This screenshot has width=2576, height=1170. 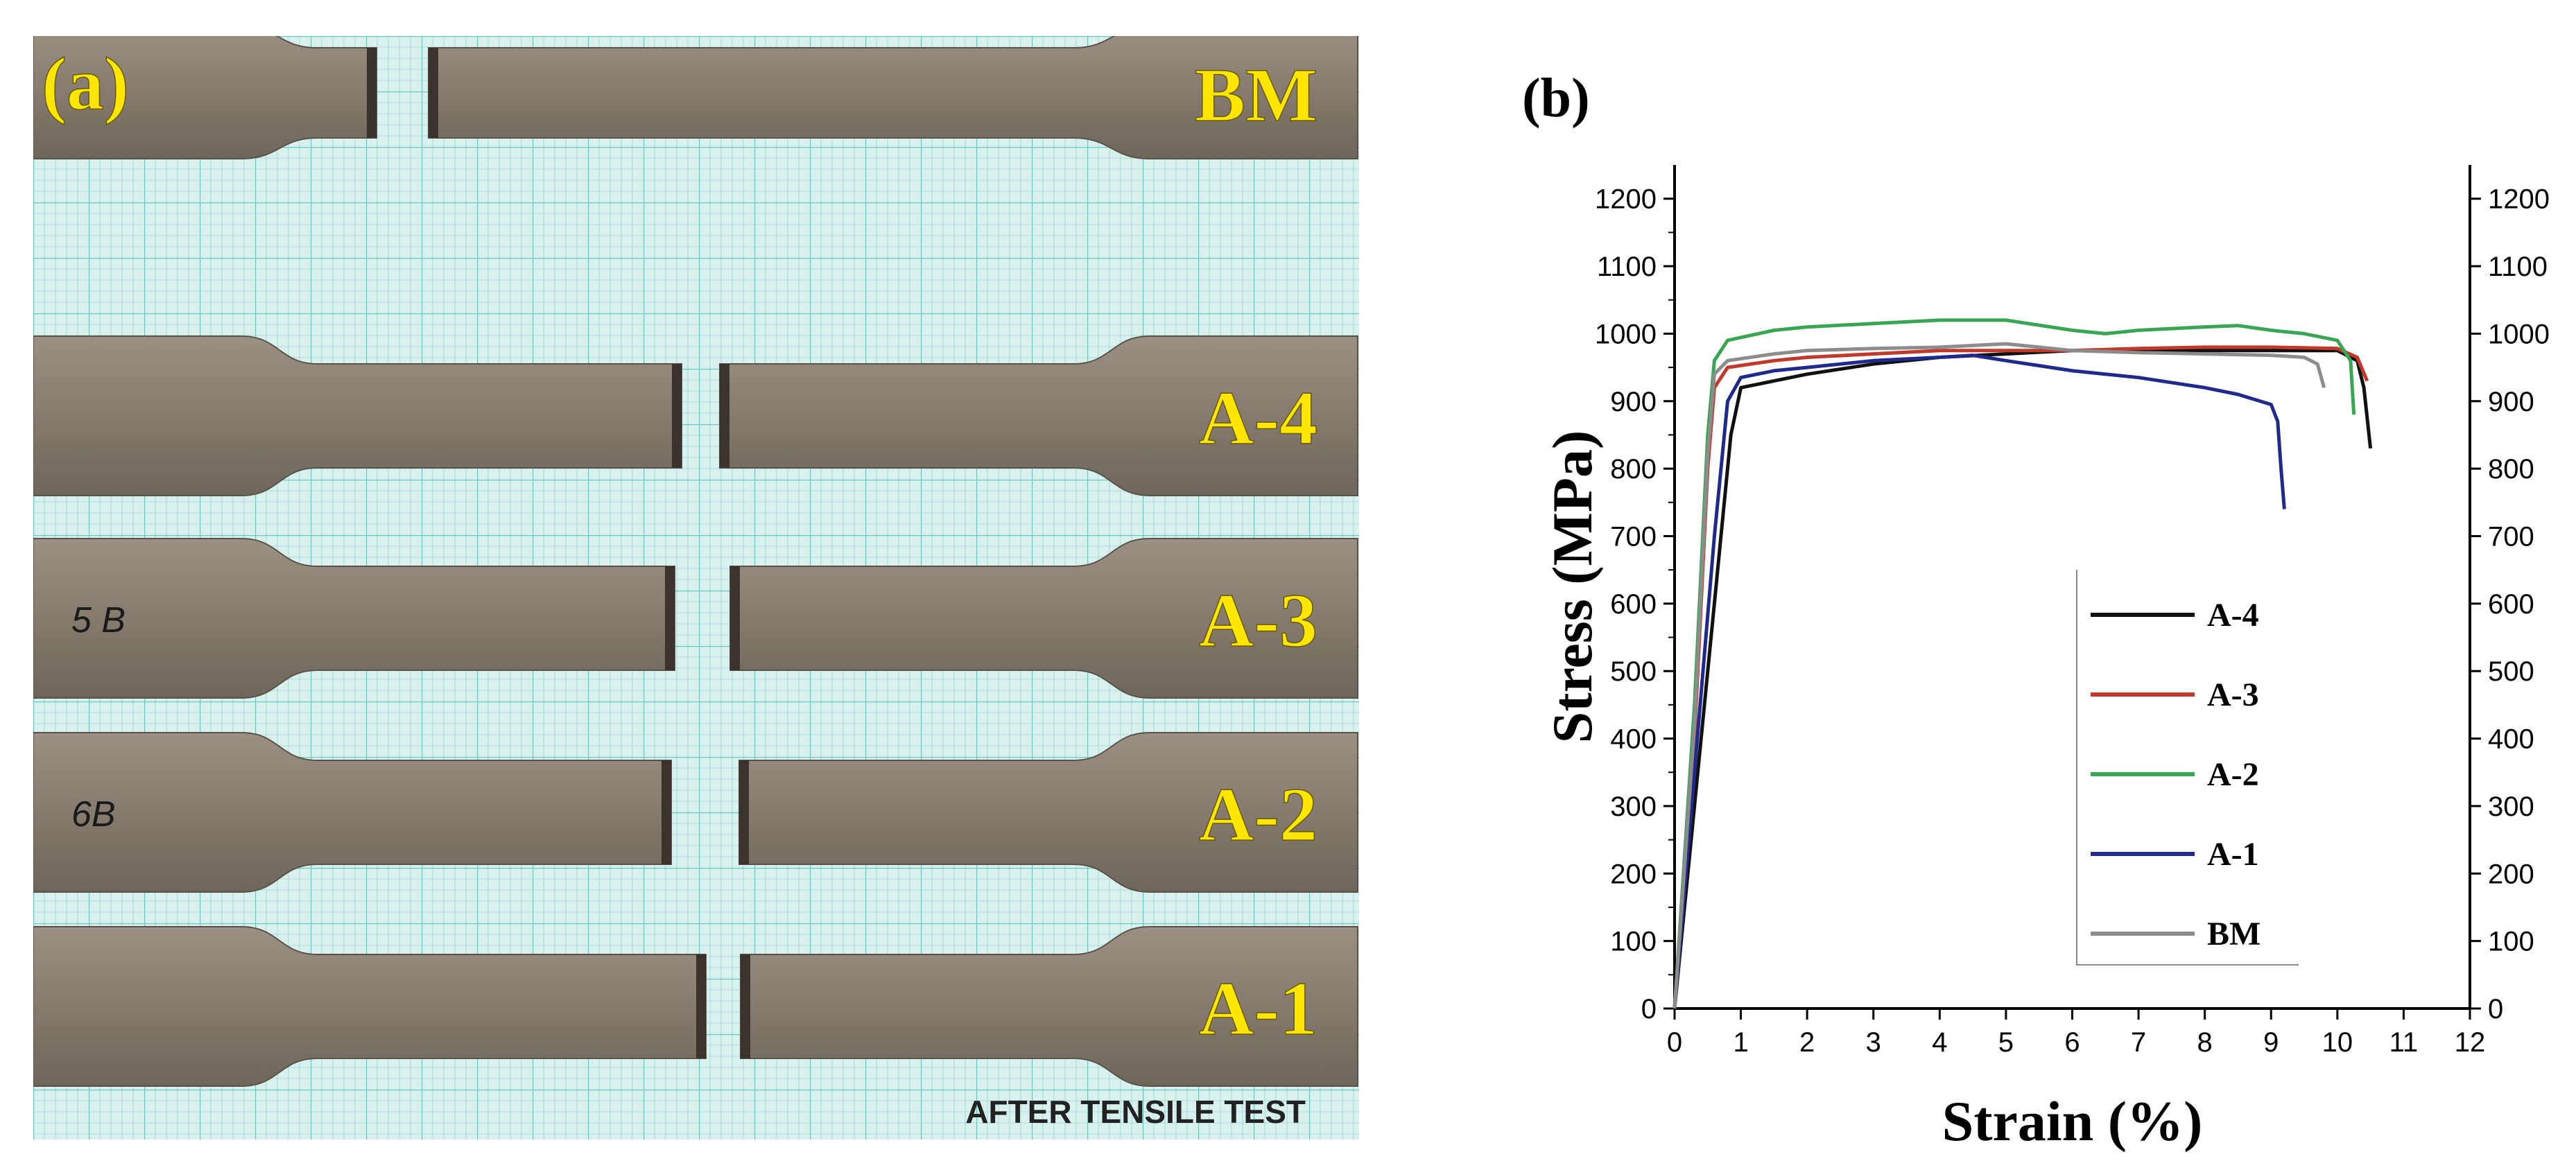 I want to click on y-tick-label: 500, so click(x=1633, y=671).